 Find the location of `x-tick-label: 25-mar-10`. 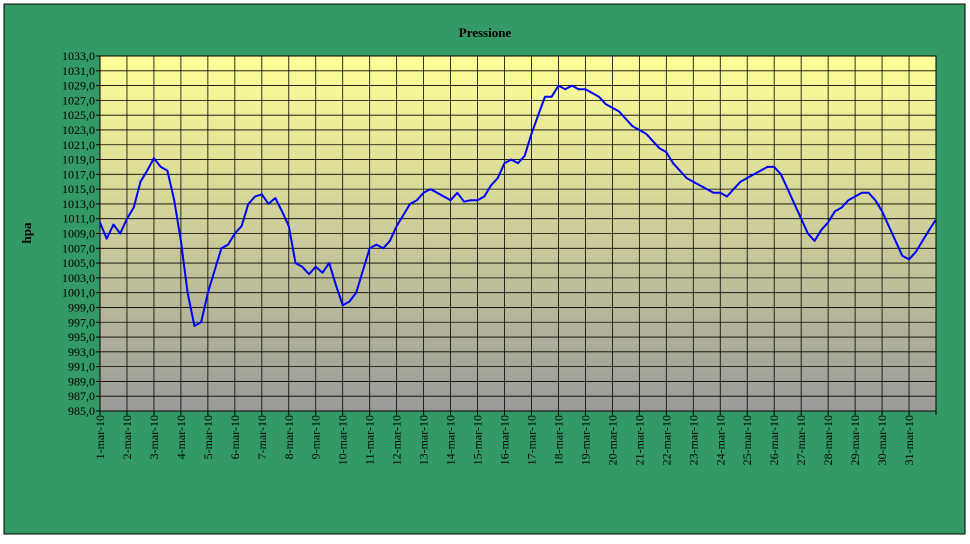

x-tick-label: 25-mar-10 is located at coordinates (747, 440).